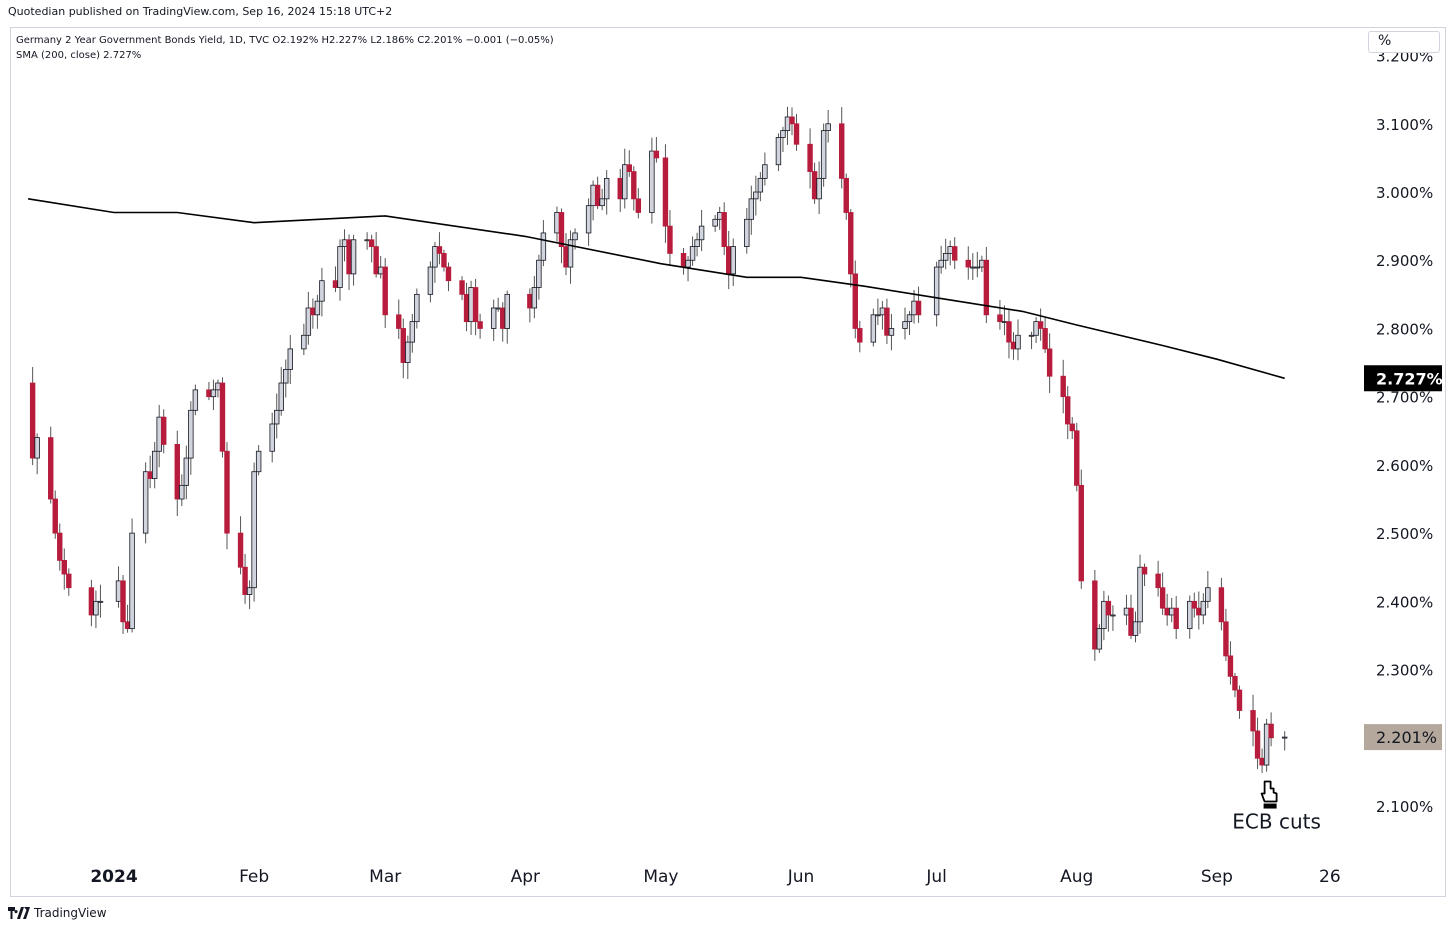 The image size is (1456, 931). What do you see at coordinates (1404, 42) in the screenshot?
I see `percent-scale-button: %` at bounding box center [1404, 42].